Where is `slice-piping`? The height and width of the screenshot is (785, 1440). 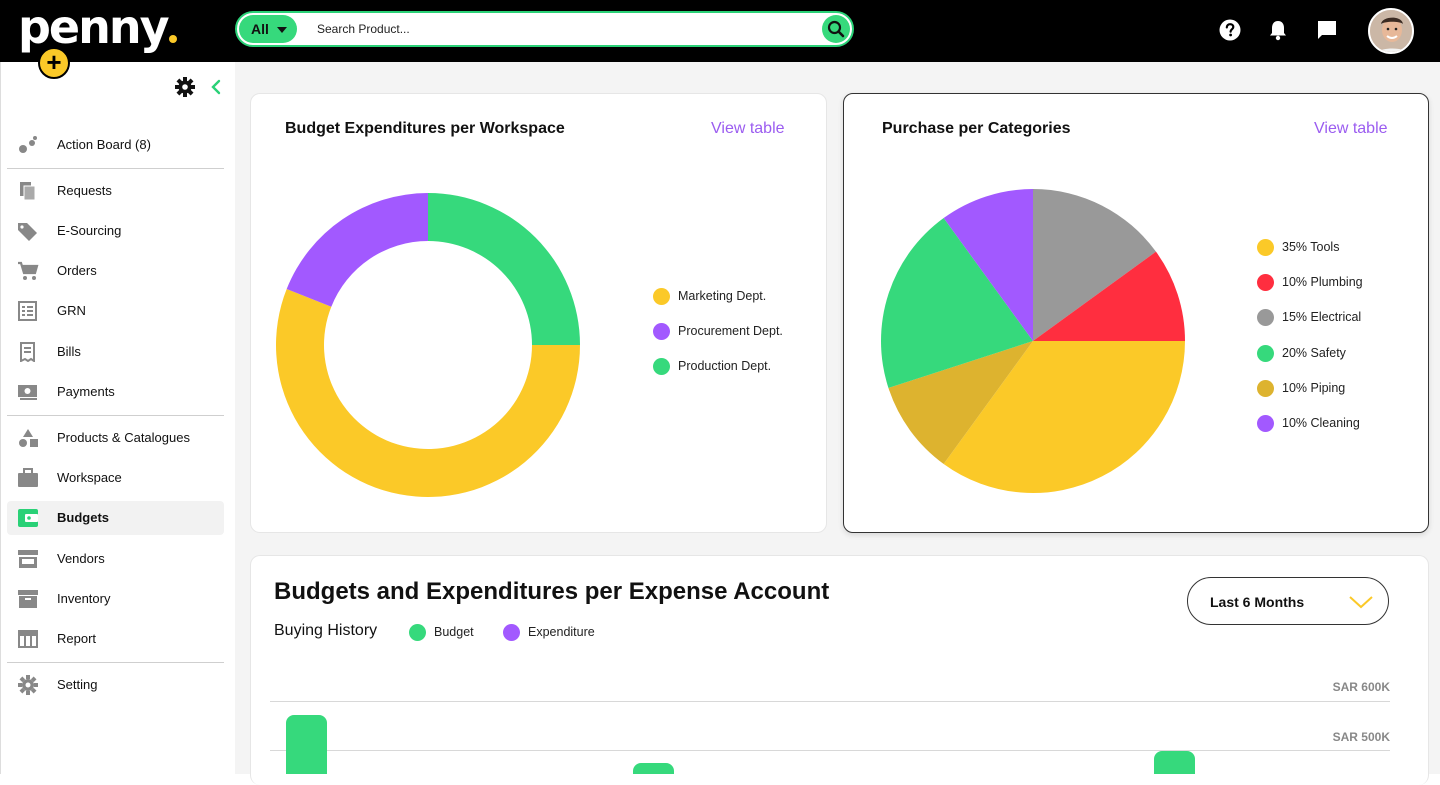 slice-piping is located at coordinates (960, 402).